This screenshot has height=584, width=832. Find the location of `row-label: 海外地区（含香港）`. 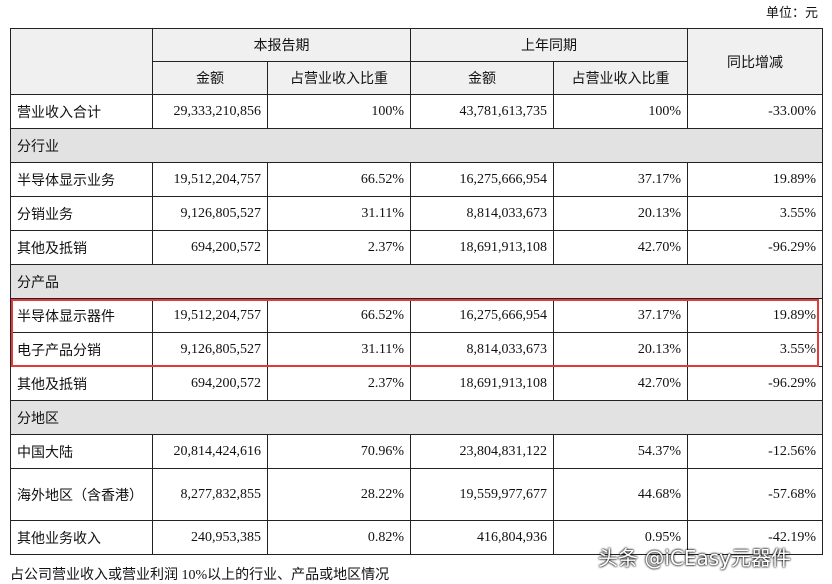

row-label: 海外地区（含香港） is located at coordinates (81, 494).